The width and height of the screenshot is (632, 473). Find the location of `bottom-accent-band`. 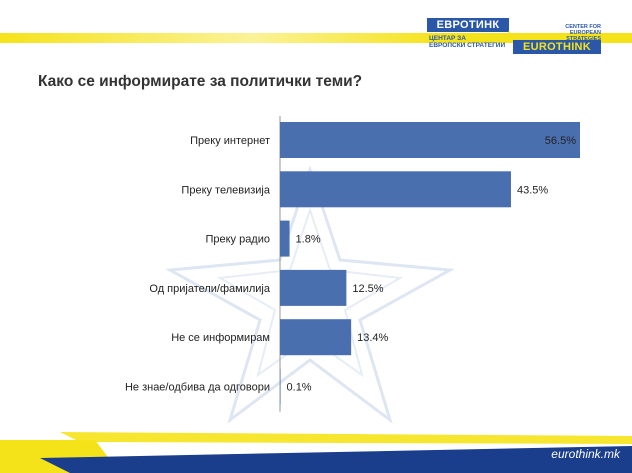

bottom-accent-band is located at coordinates (316, 452).